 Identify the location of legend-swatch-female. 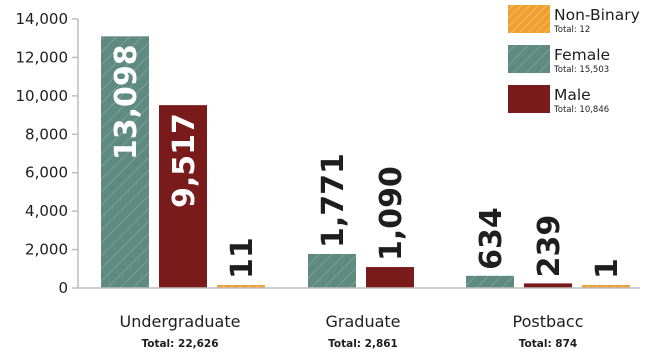
(529, 59).